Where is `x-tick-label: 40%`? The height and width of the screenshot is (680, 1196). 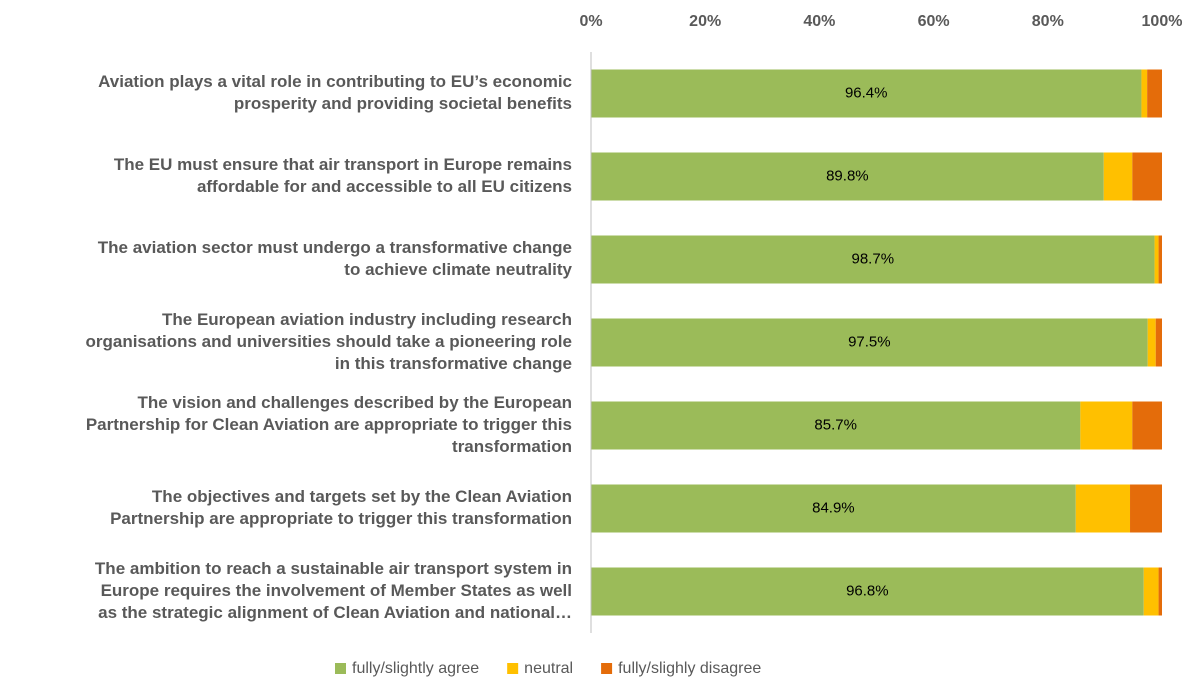 x-tick-label: 40% is located at coordinates (819, 21).